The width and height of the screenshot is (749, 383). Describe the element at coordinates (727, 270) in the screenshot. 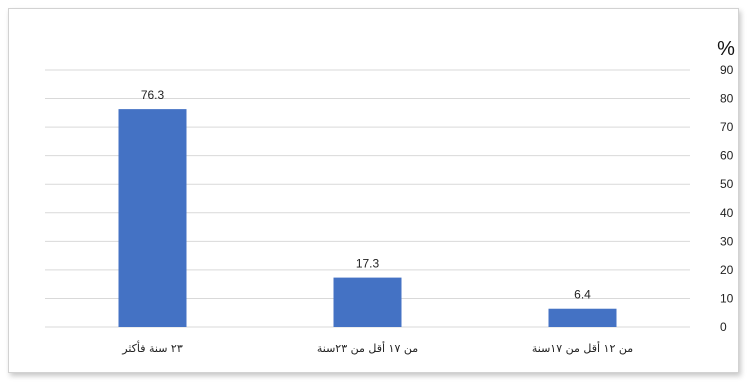

I see `y-tick-label: 20` at that location.